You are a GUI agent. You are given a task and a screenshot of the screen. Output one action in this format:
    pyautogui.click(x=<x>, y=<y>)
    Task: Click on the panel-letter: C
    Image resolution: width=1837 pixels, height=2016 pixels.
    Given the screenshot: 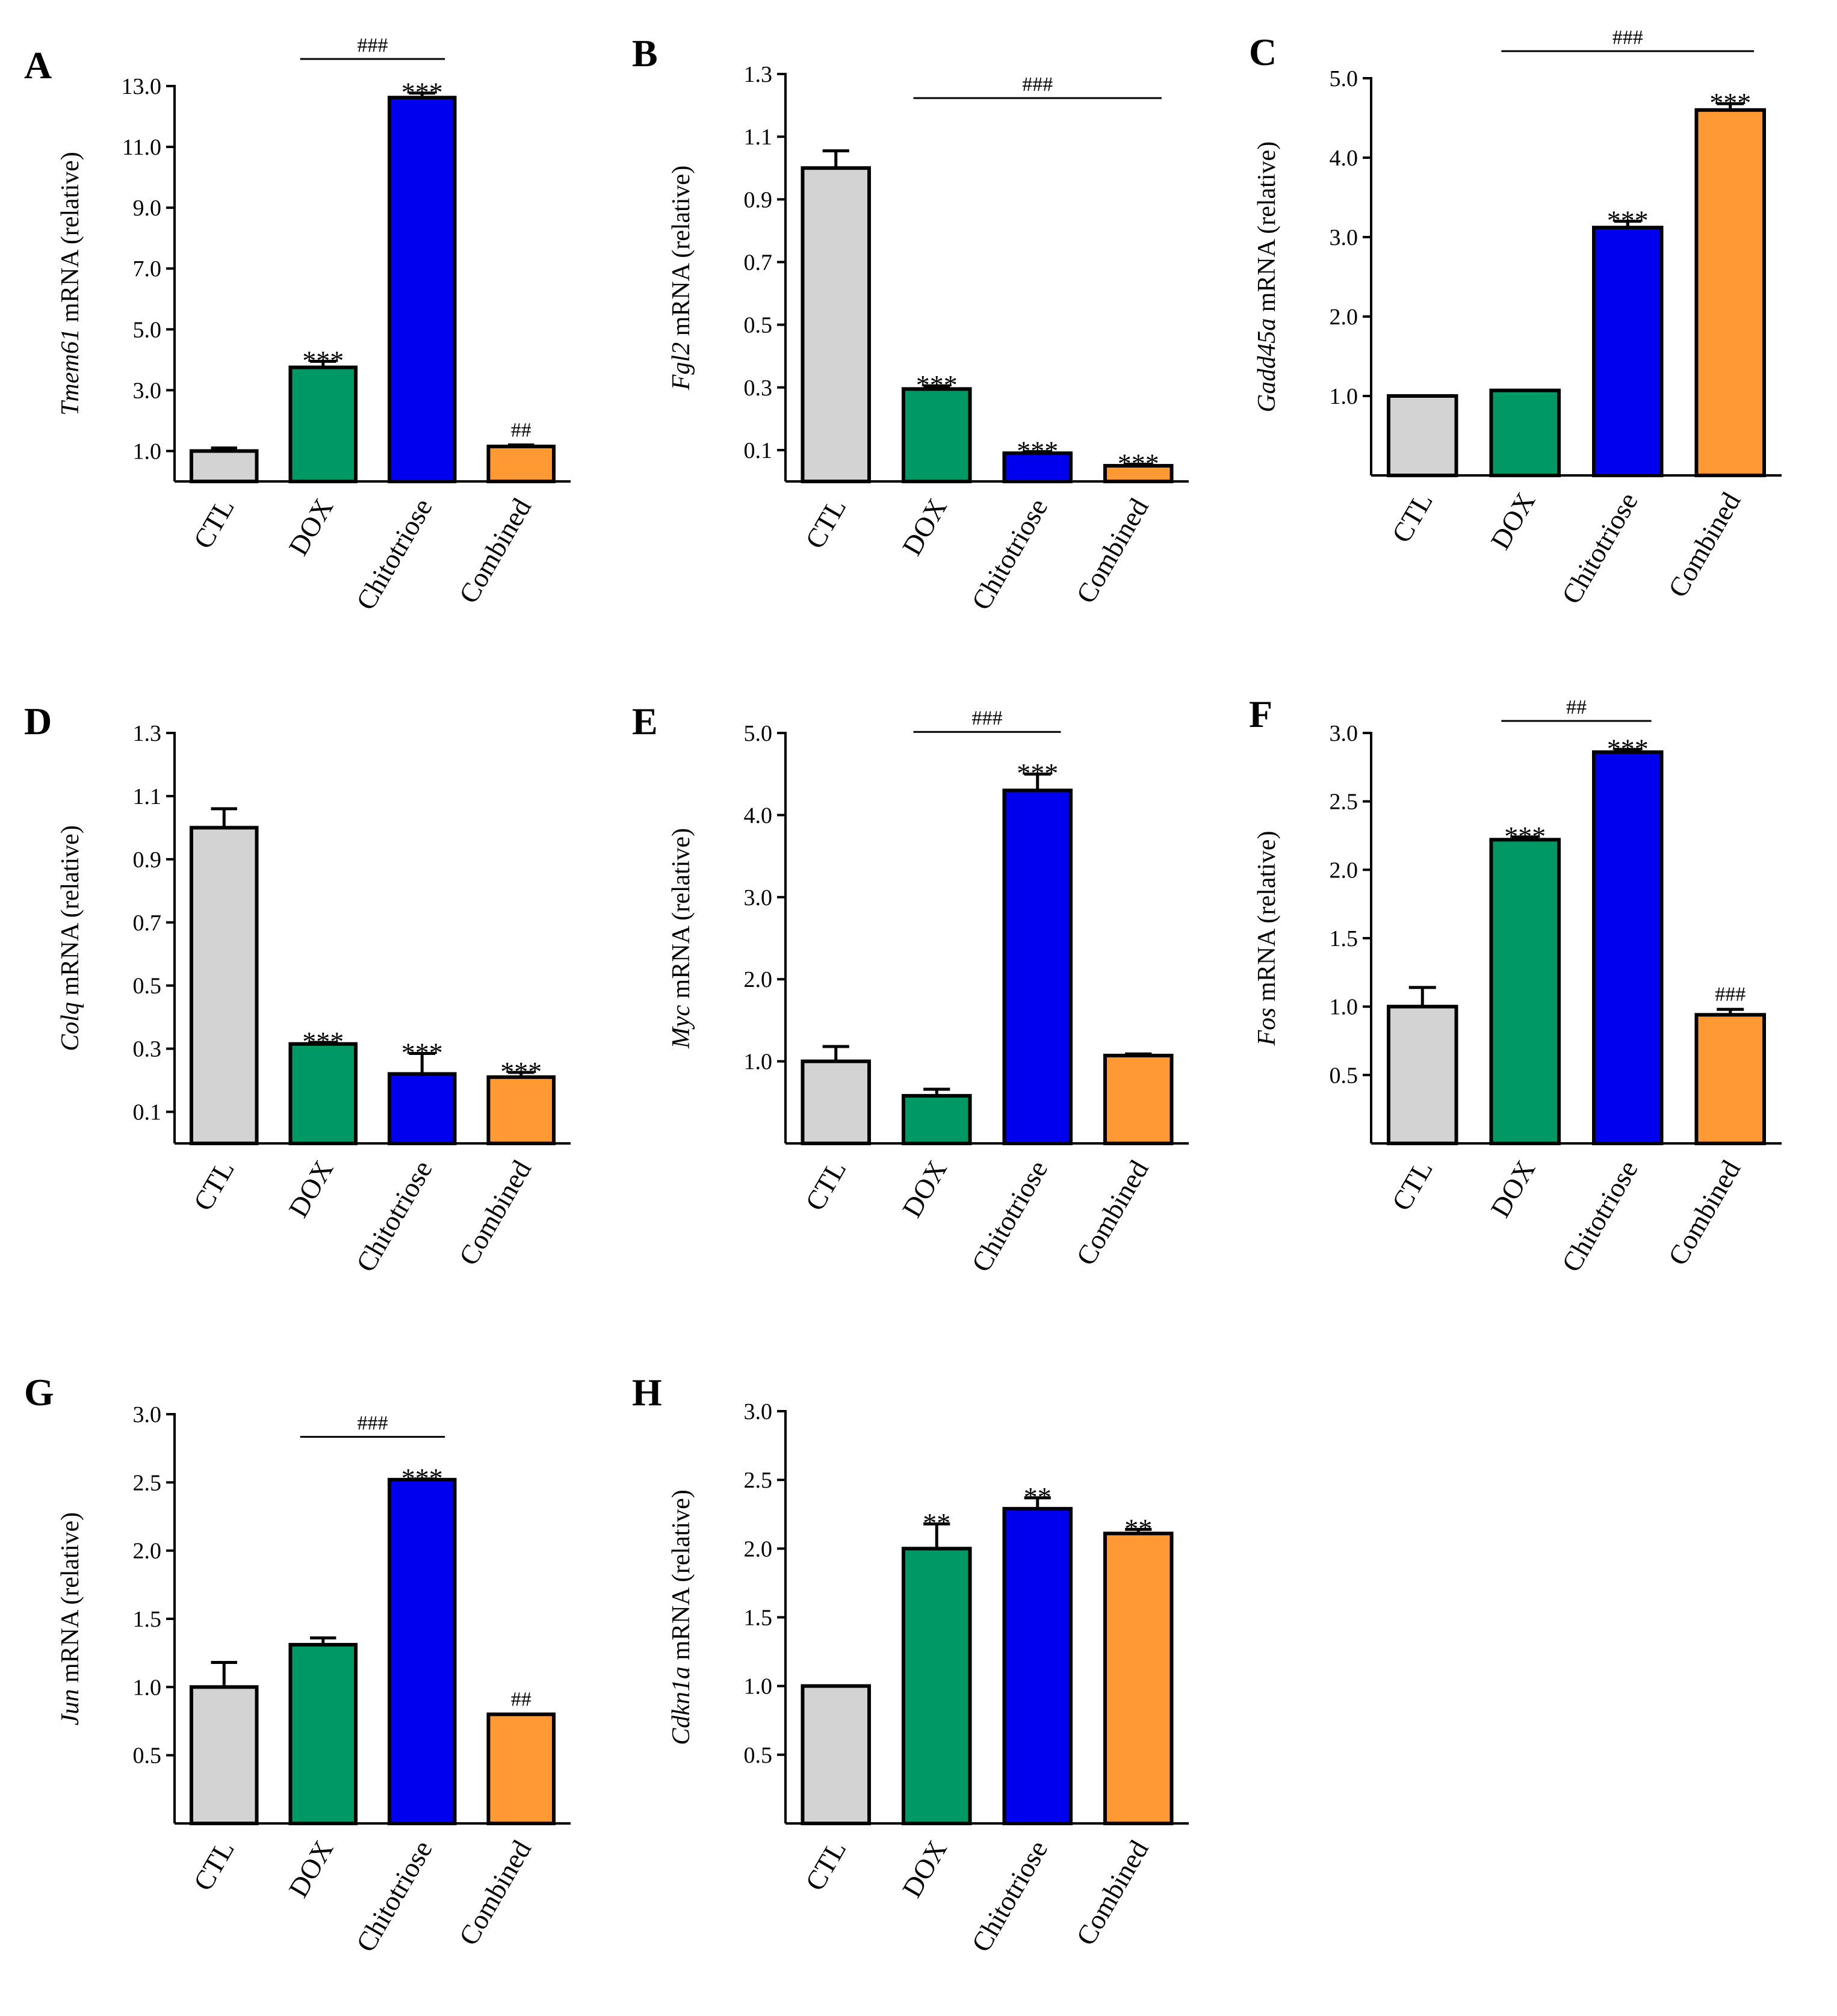 What is the action you would take?
    pyautogui.click(x=1263, y=52)
    